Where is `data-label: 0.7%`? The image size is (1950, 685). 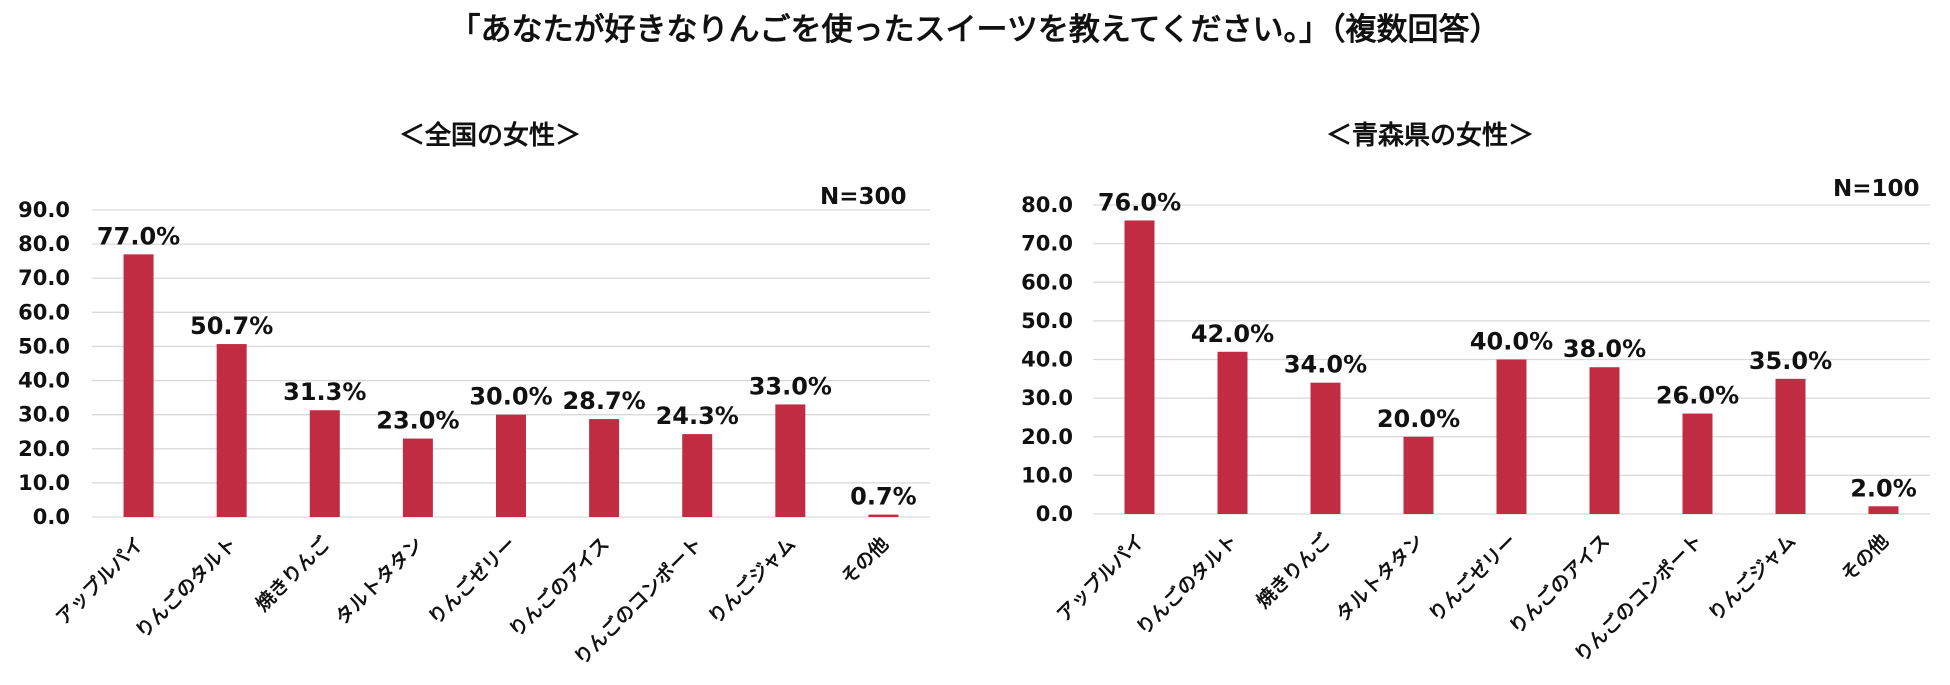
data-label: 0.7% is located at coordinates (883, 497).